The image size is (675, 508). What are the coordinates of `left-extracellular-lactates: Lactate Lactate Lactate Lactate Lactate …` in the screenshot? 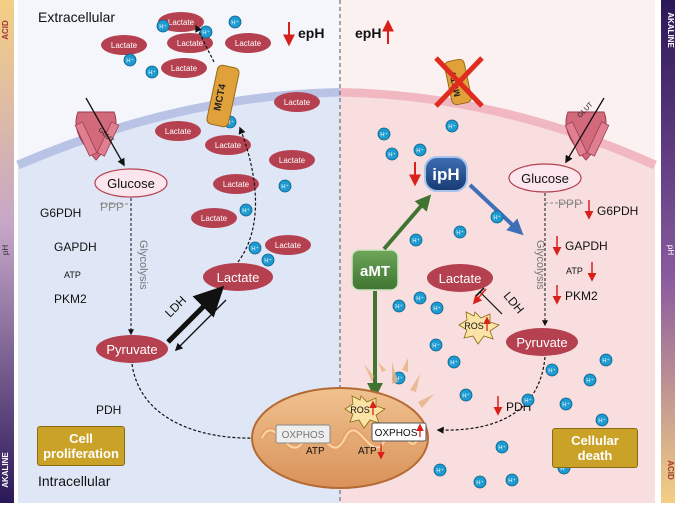 It's located at (210, 62).